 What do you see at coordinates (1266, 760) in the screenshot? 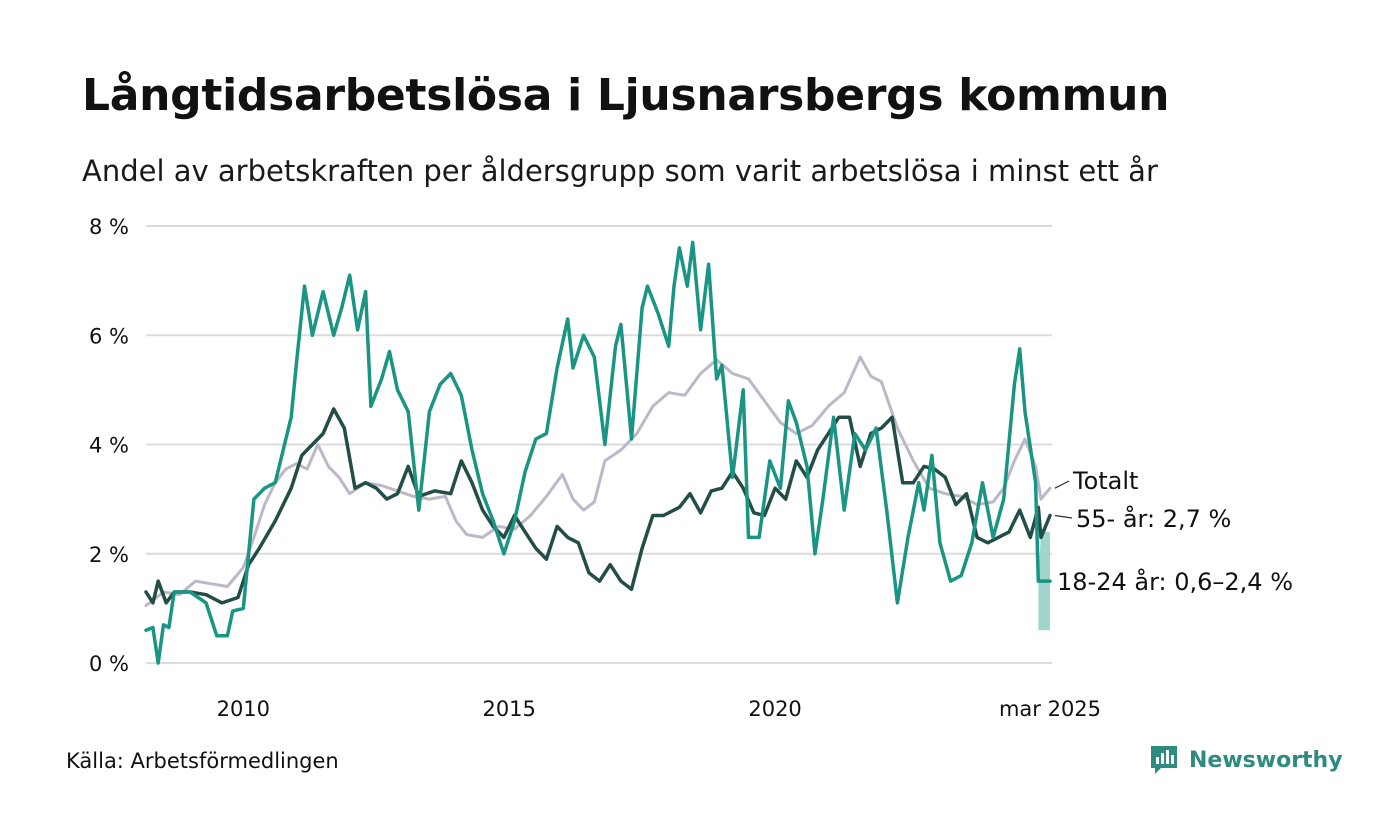
I see `brand-name: Newsworthy` at bounding box center [1266, 760].